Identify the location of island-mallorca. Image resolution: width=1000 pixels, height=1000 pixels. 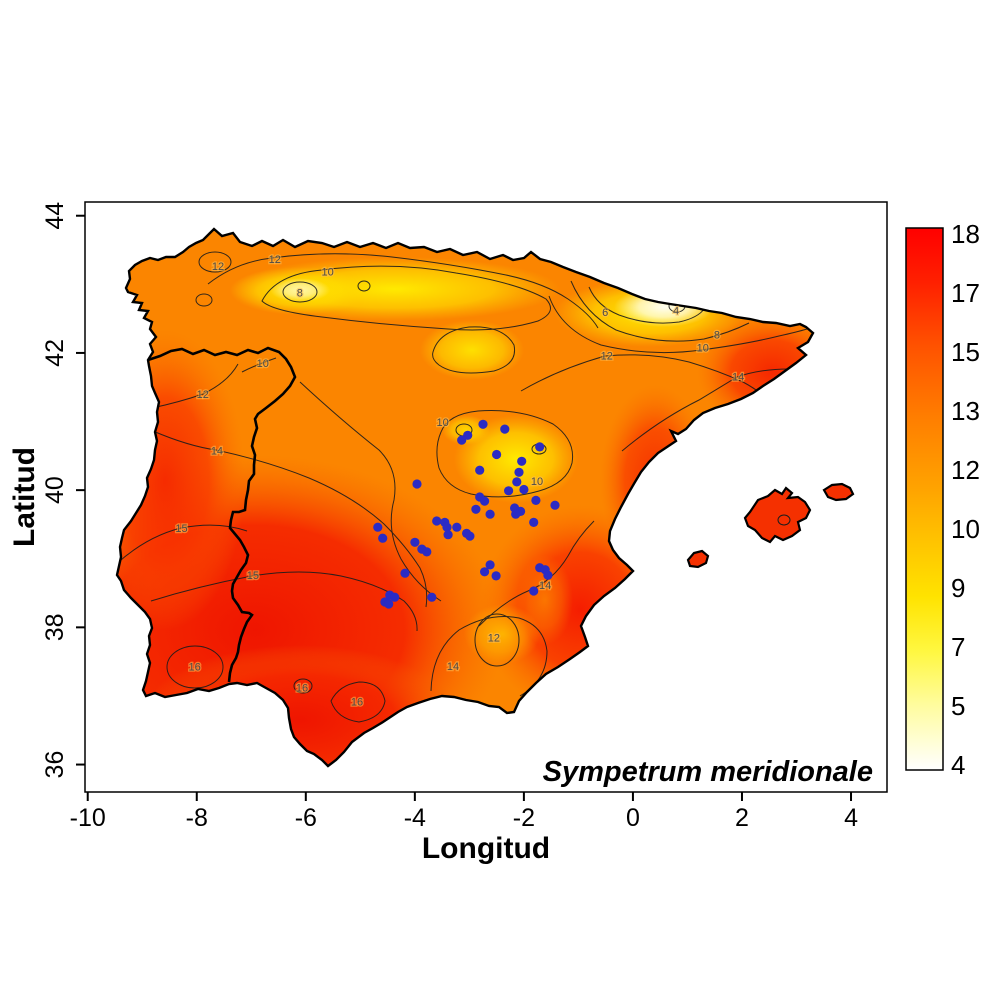
(777, 515).